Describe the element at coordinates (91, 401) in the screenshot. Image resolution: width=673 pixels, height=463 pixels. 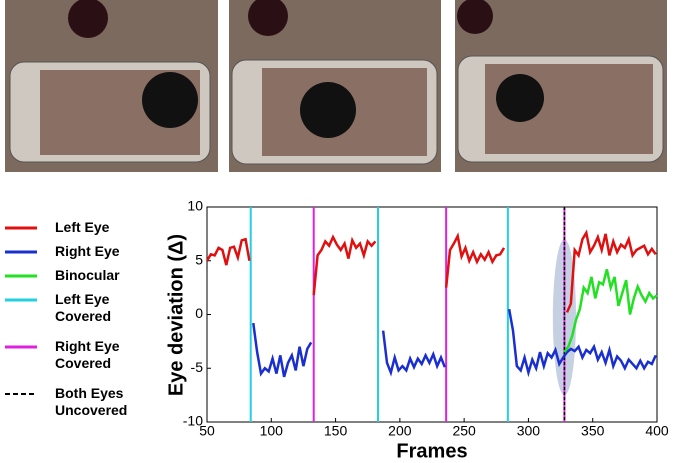
I see `legend-label: Both Eyes Uncovered` at that location.